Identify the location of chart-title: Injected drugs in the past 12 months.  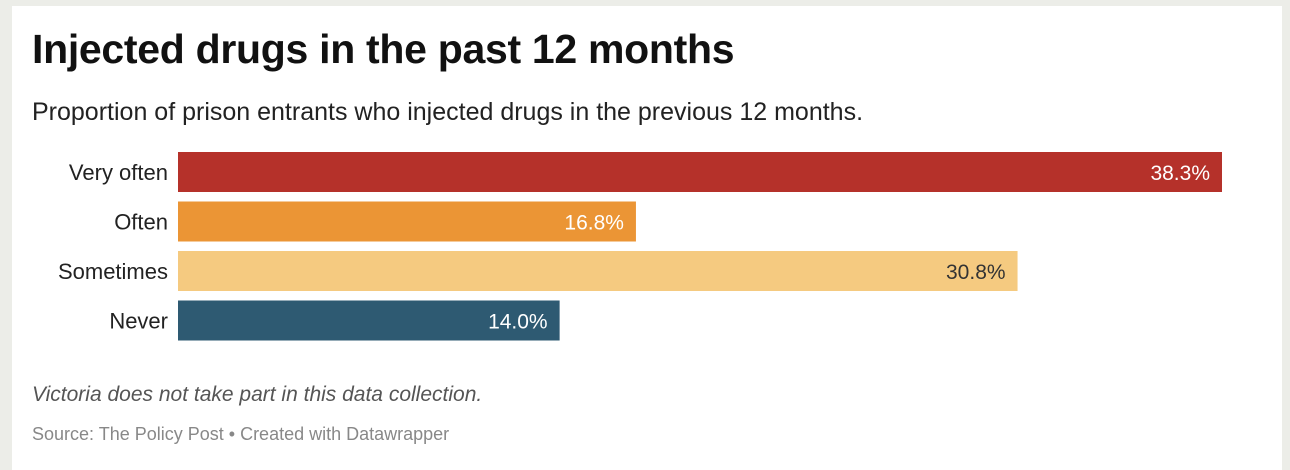
(383, 49).